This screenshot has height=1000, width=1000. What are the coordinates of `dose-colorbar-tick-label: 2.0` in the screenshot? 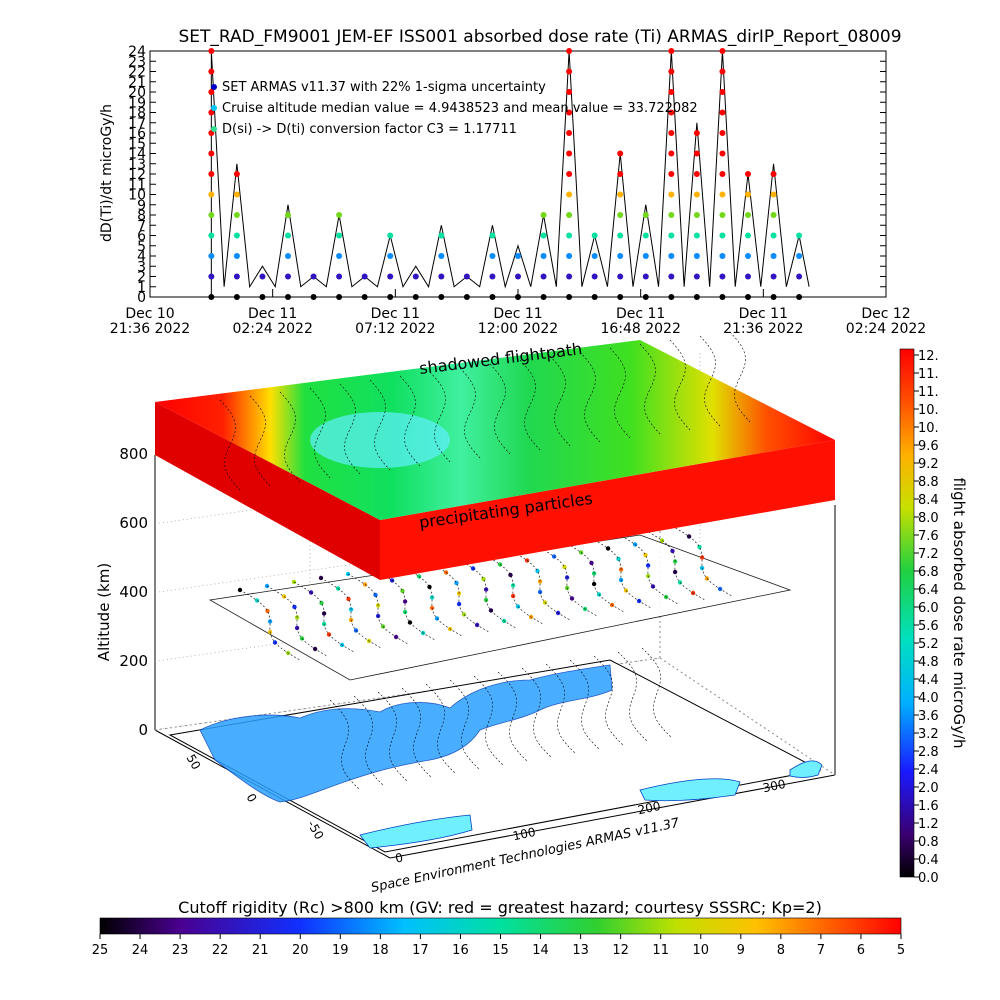 It's located at (928, 788).